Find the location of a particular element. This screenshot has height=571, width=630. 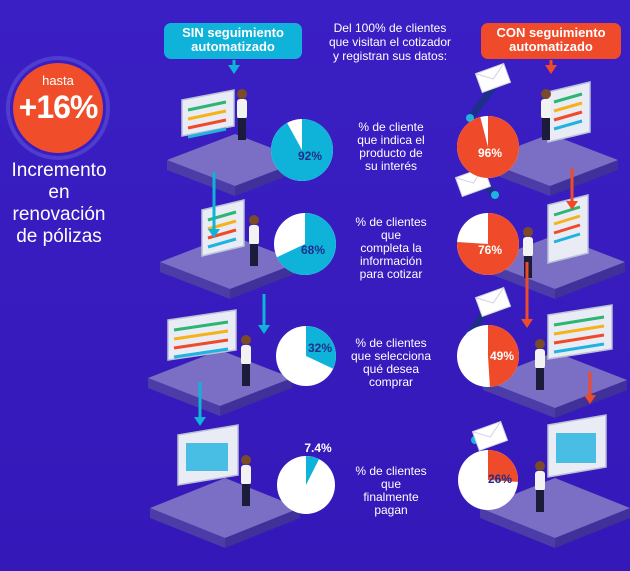

con-pie-3-slice is located at coordinates (503, 356).